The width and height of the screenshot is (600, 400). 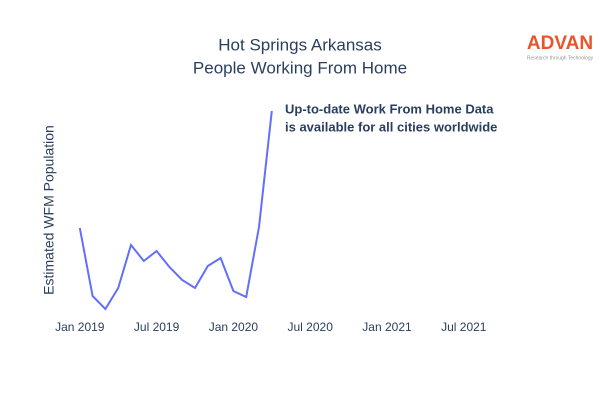 What do you see at coordinates (157, 327) in the screenshot?
I see `x-tick-label: Jul 2019` at bounding box center [157, 327].